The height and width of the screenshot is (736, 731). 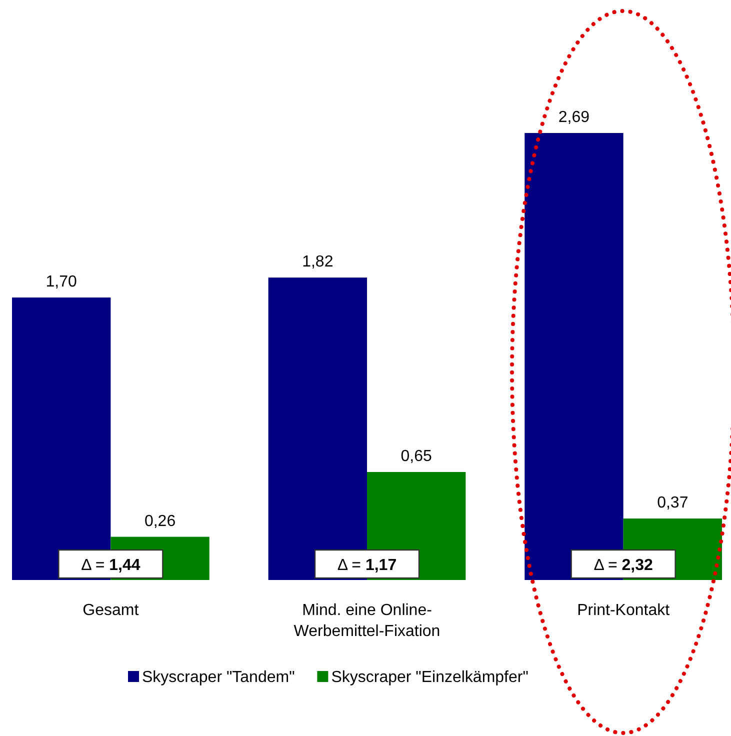 I want to click on data-label: 0,37, so click(x=672, y=503).